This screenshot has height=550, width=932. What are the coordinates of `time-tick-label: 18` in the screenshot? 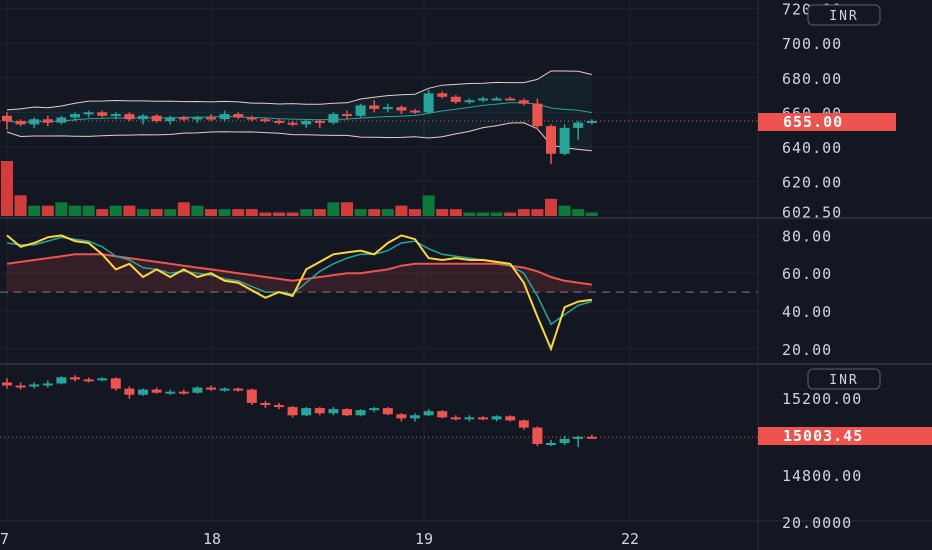 It's located at (212, 539).